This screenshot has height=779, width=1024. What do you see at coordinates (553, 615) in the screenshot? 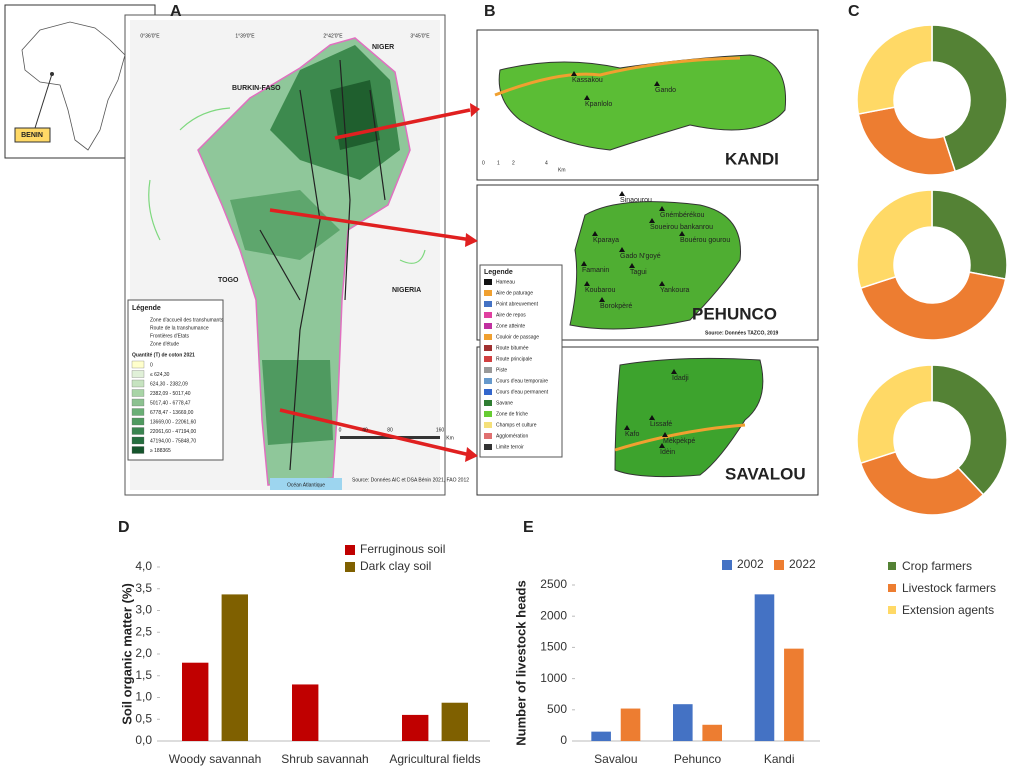
I see `y-tick-label: 2000` at bounding box center [553, 615].